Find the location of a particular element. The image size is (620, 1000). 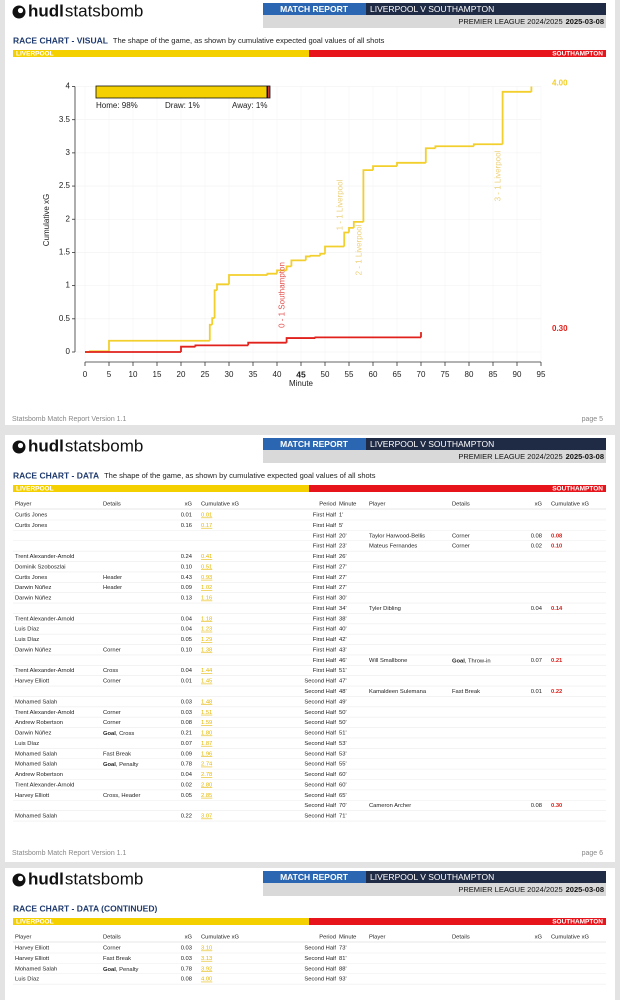

table-cell: 0.07 is located at coordinates (536, 661).